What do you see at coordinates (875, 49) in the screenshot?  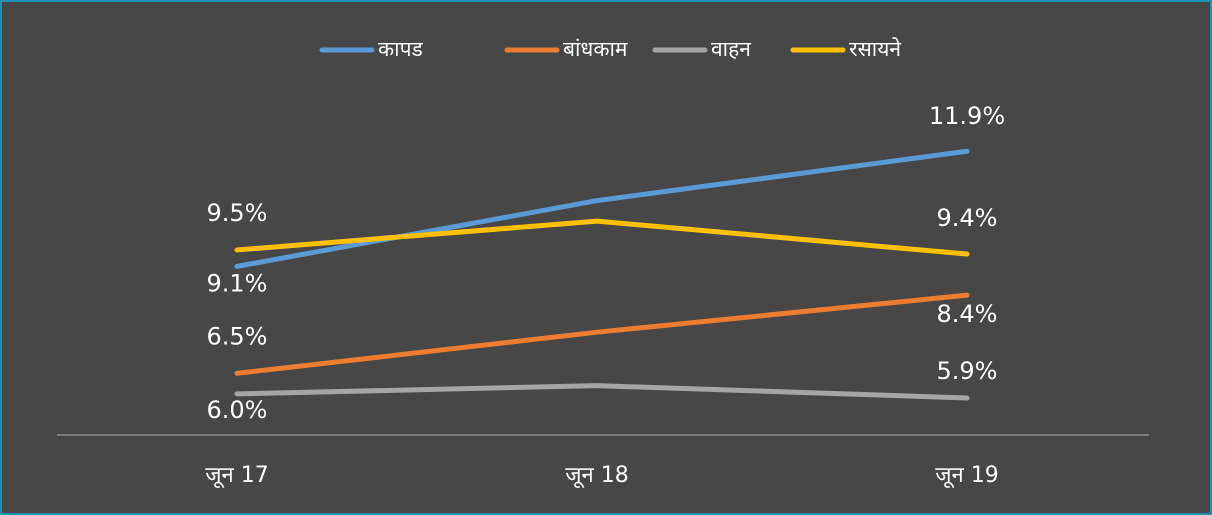 I see `legend-label: रसायने` at bounding box center [875, 49].